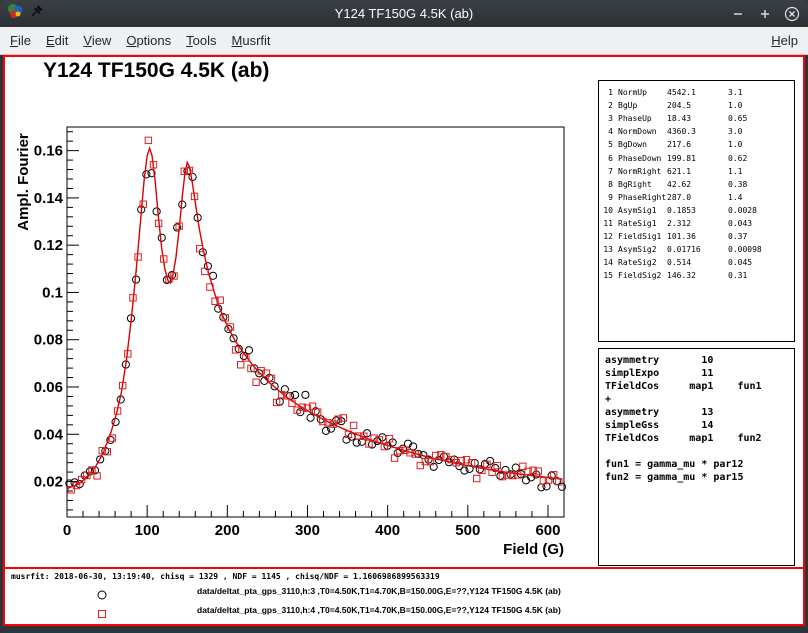 This screenshot has width=808, height=633. I want to click on param-row-NormDown: 4 NormDown 4360.3 3.0, so click(675, 132).